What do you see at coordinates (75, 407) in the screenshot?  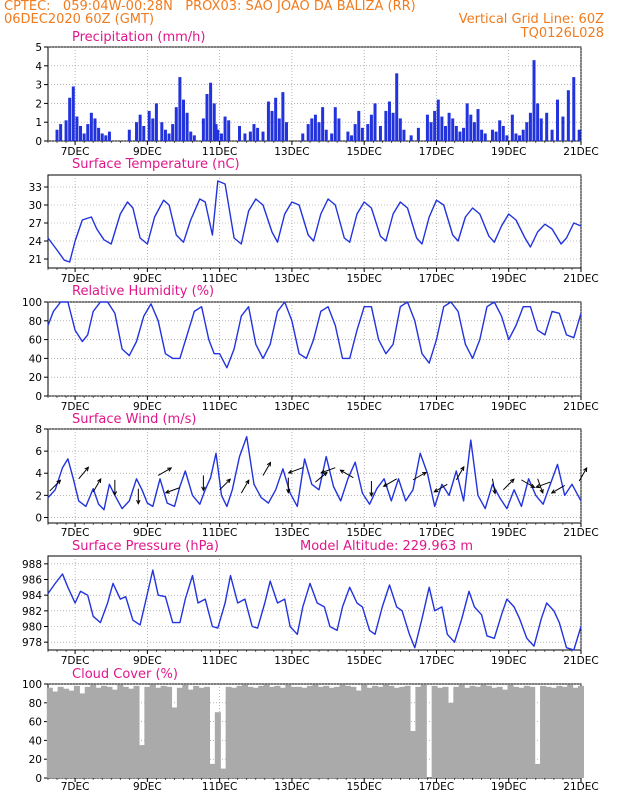 I see `humidity-xtick-label: 7DEC` at bounding box center [75, 407].